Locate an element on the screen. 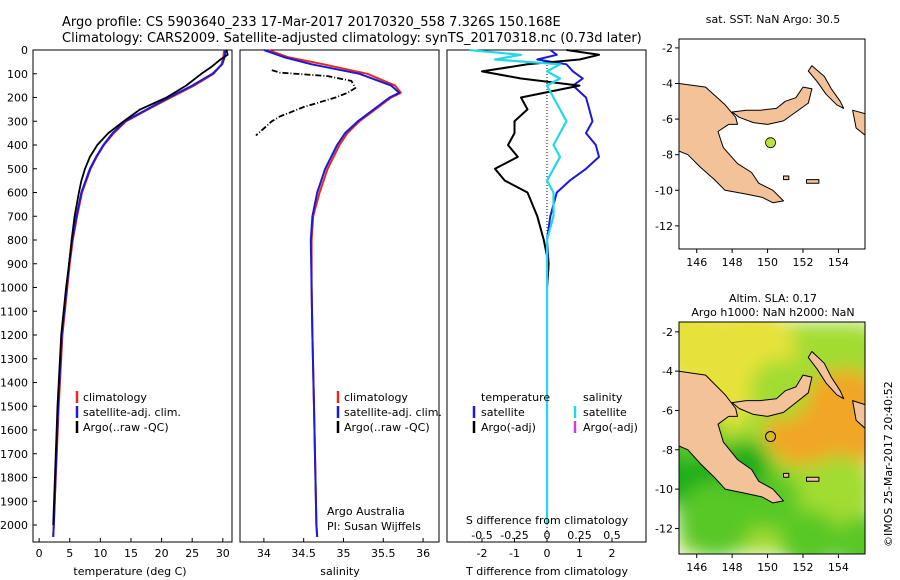  line-sal-satellite is located at coordinates (518, 286).